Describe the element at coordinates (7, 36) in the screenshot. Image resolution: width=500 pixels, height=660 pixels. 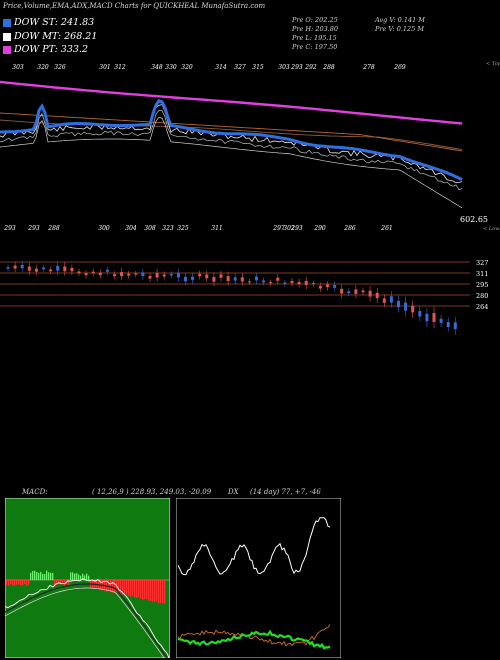
I see `legend-swatch-mt` at that location.